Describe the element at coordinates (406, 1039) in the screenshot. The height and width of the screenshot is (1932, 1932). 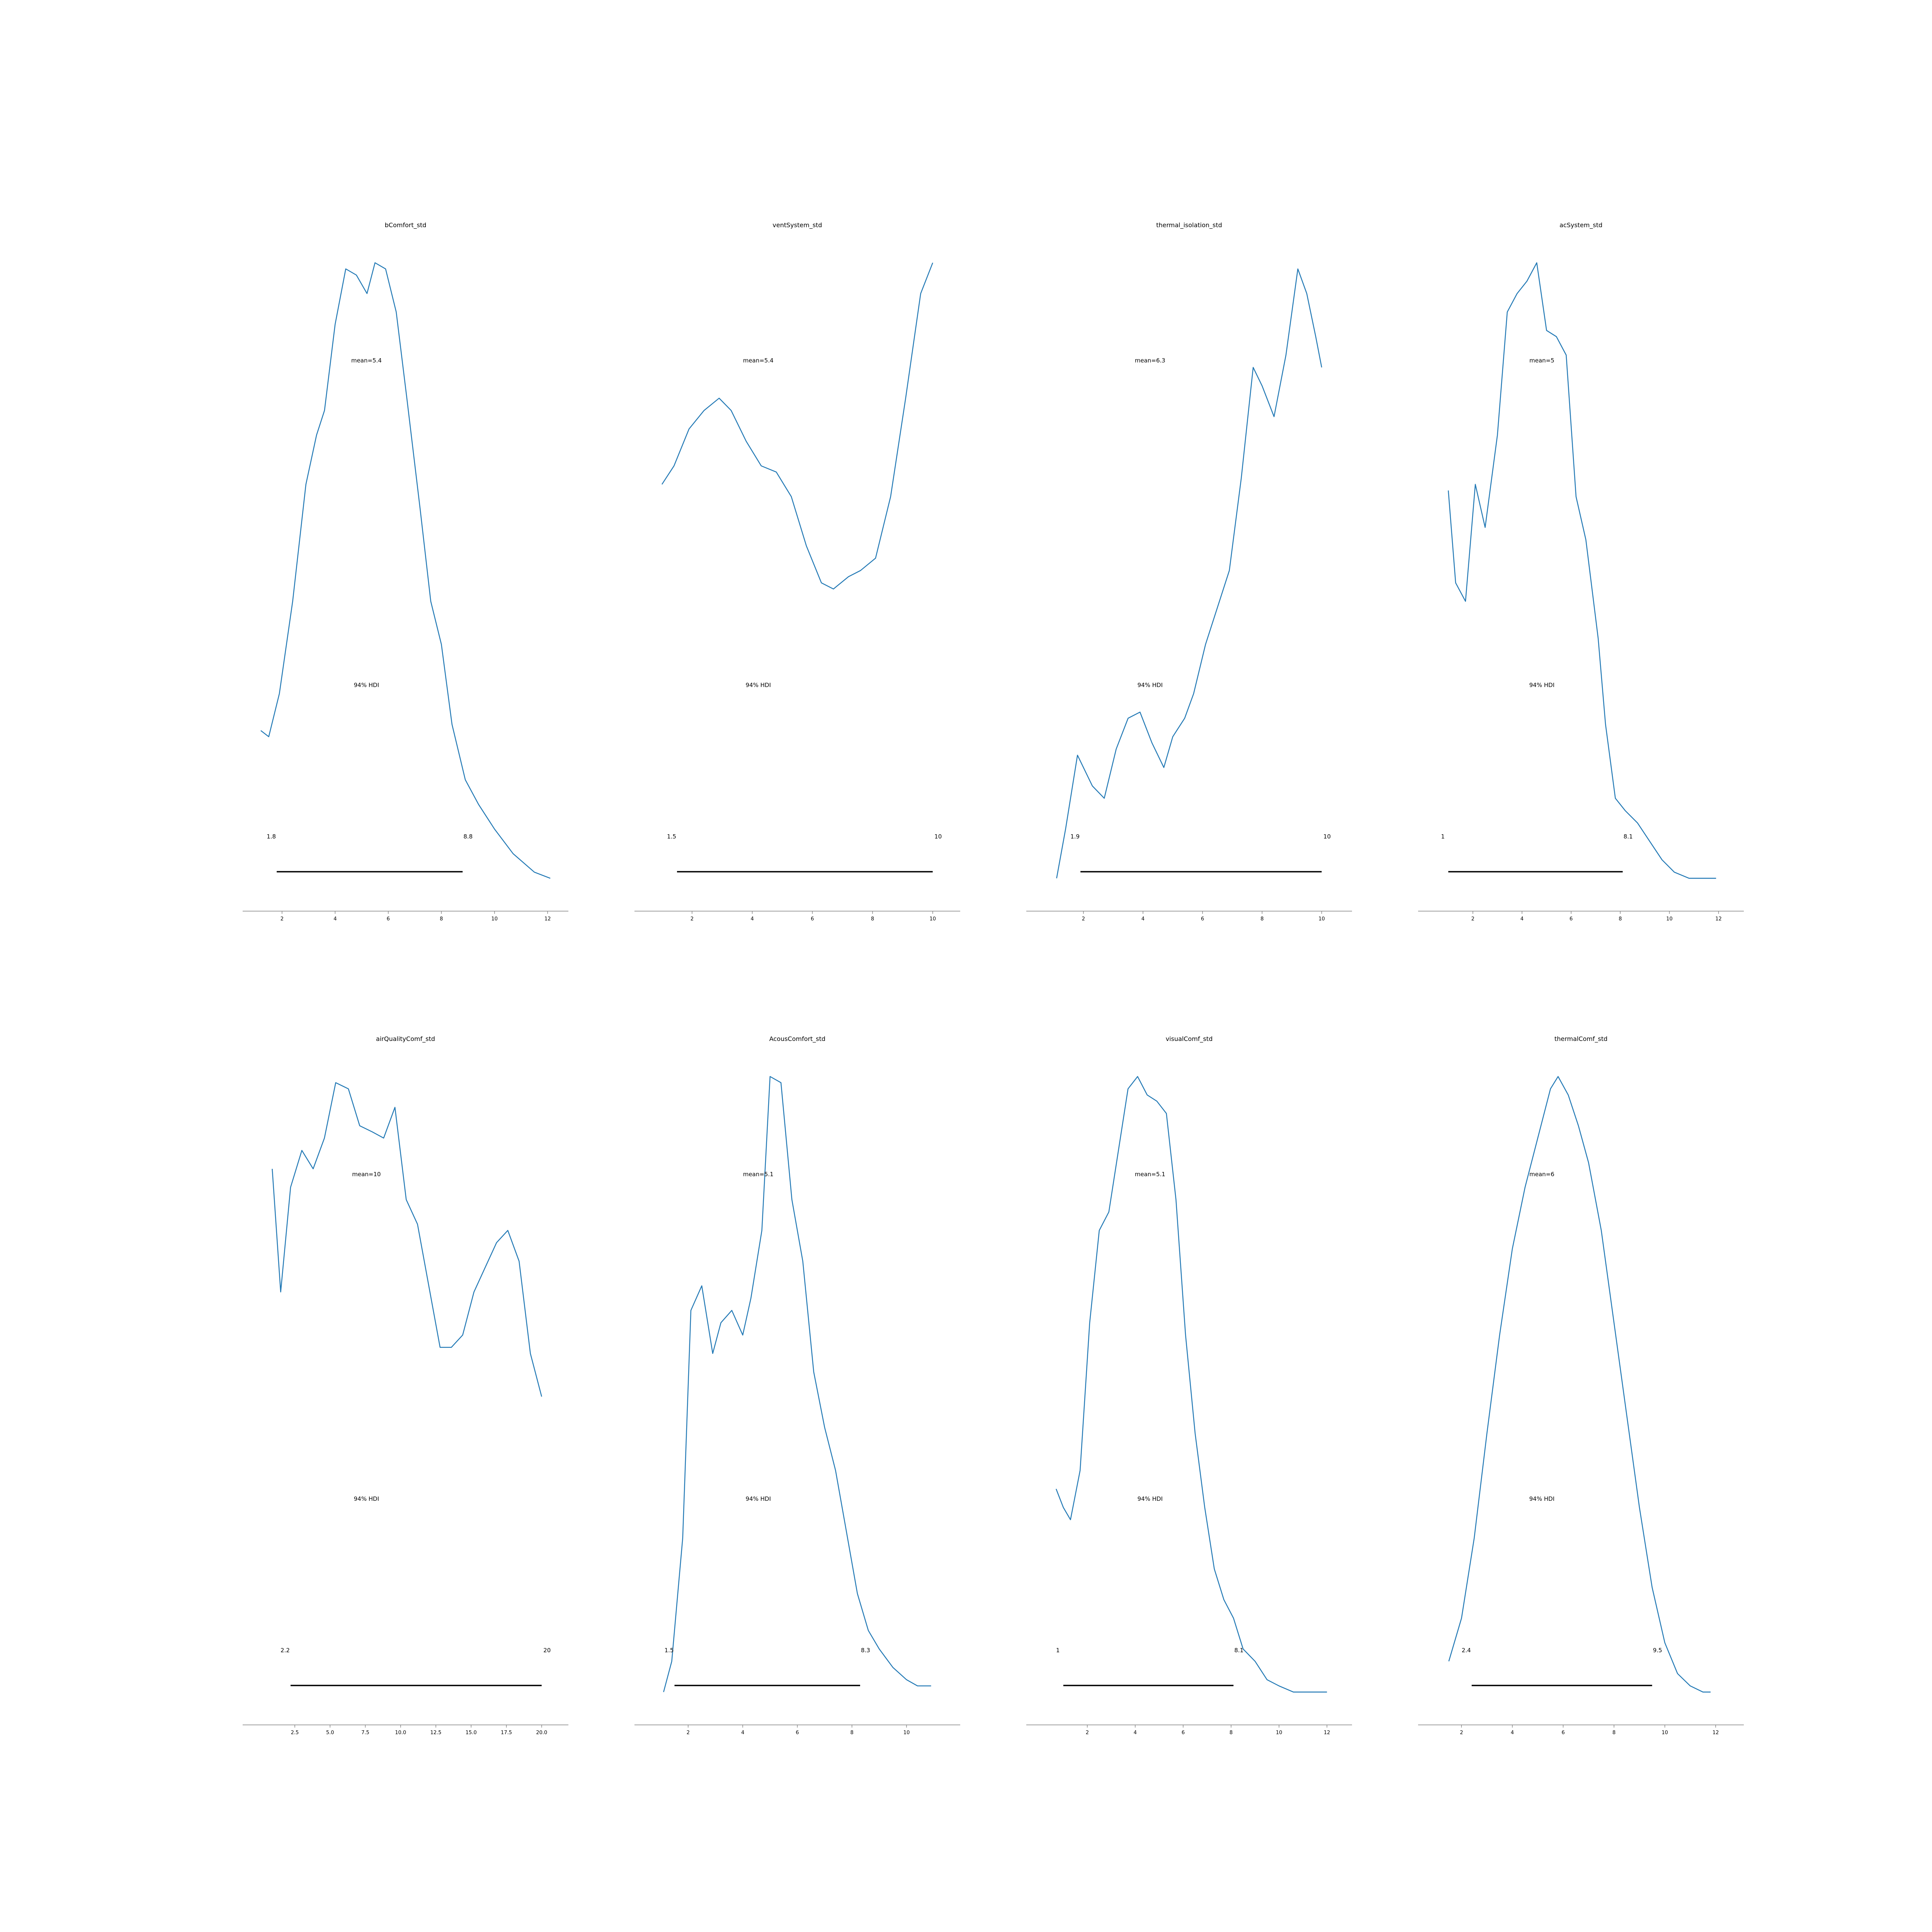
I see `panel-title: airQualityComf_std` at that location.